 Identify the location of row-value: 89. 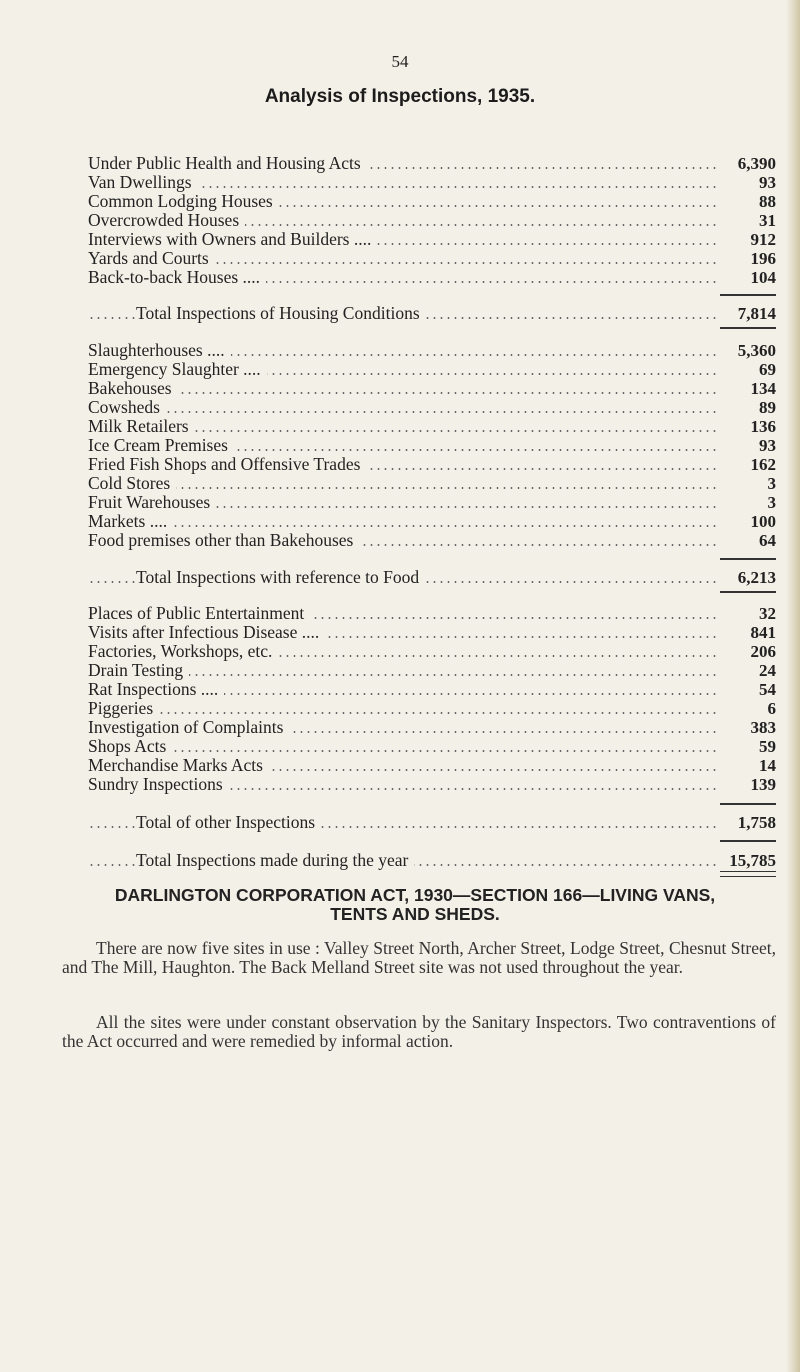
(767, 407).